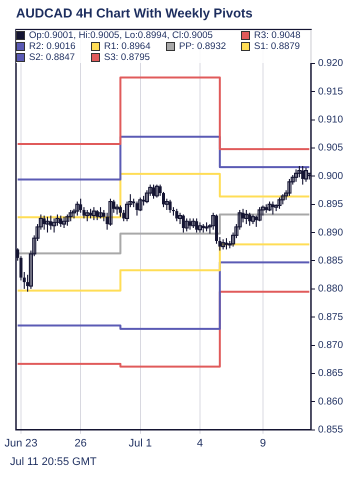 The width and height of the screenshot is (350, 481). What do you see at coordinates (52, 46) in the screenshot?
I see `legend-label: R2: 0.9016` at bounding box center [52, 46].